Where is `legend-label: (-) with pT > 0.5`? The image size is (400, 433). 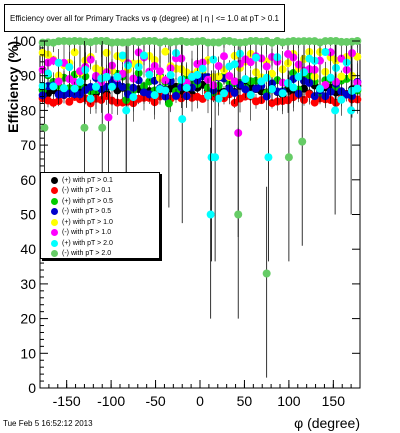
legend-label: (-) with pT > 0.5 is located at coordinates (87, 211).